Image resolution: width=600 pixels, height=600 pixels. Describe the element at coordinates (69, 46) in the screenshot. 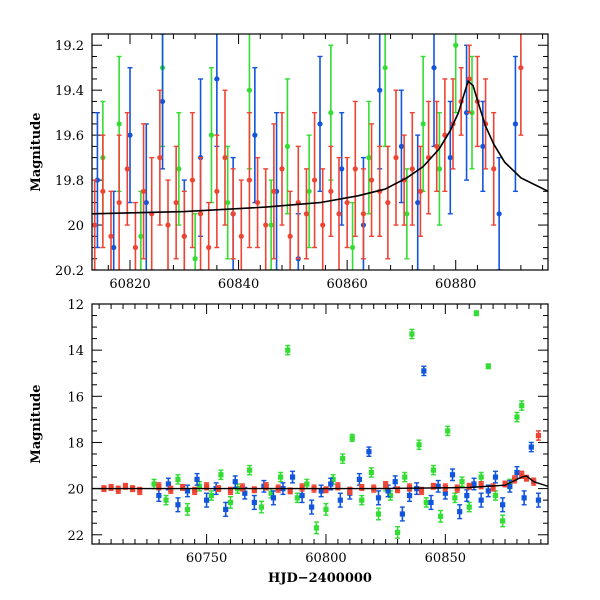

I see `y-tick-label: 19.2` at that location.